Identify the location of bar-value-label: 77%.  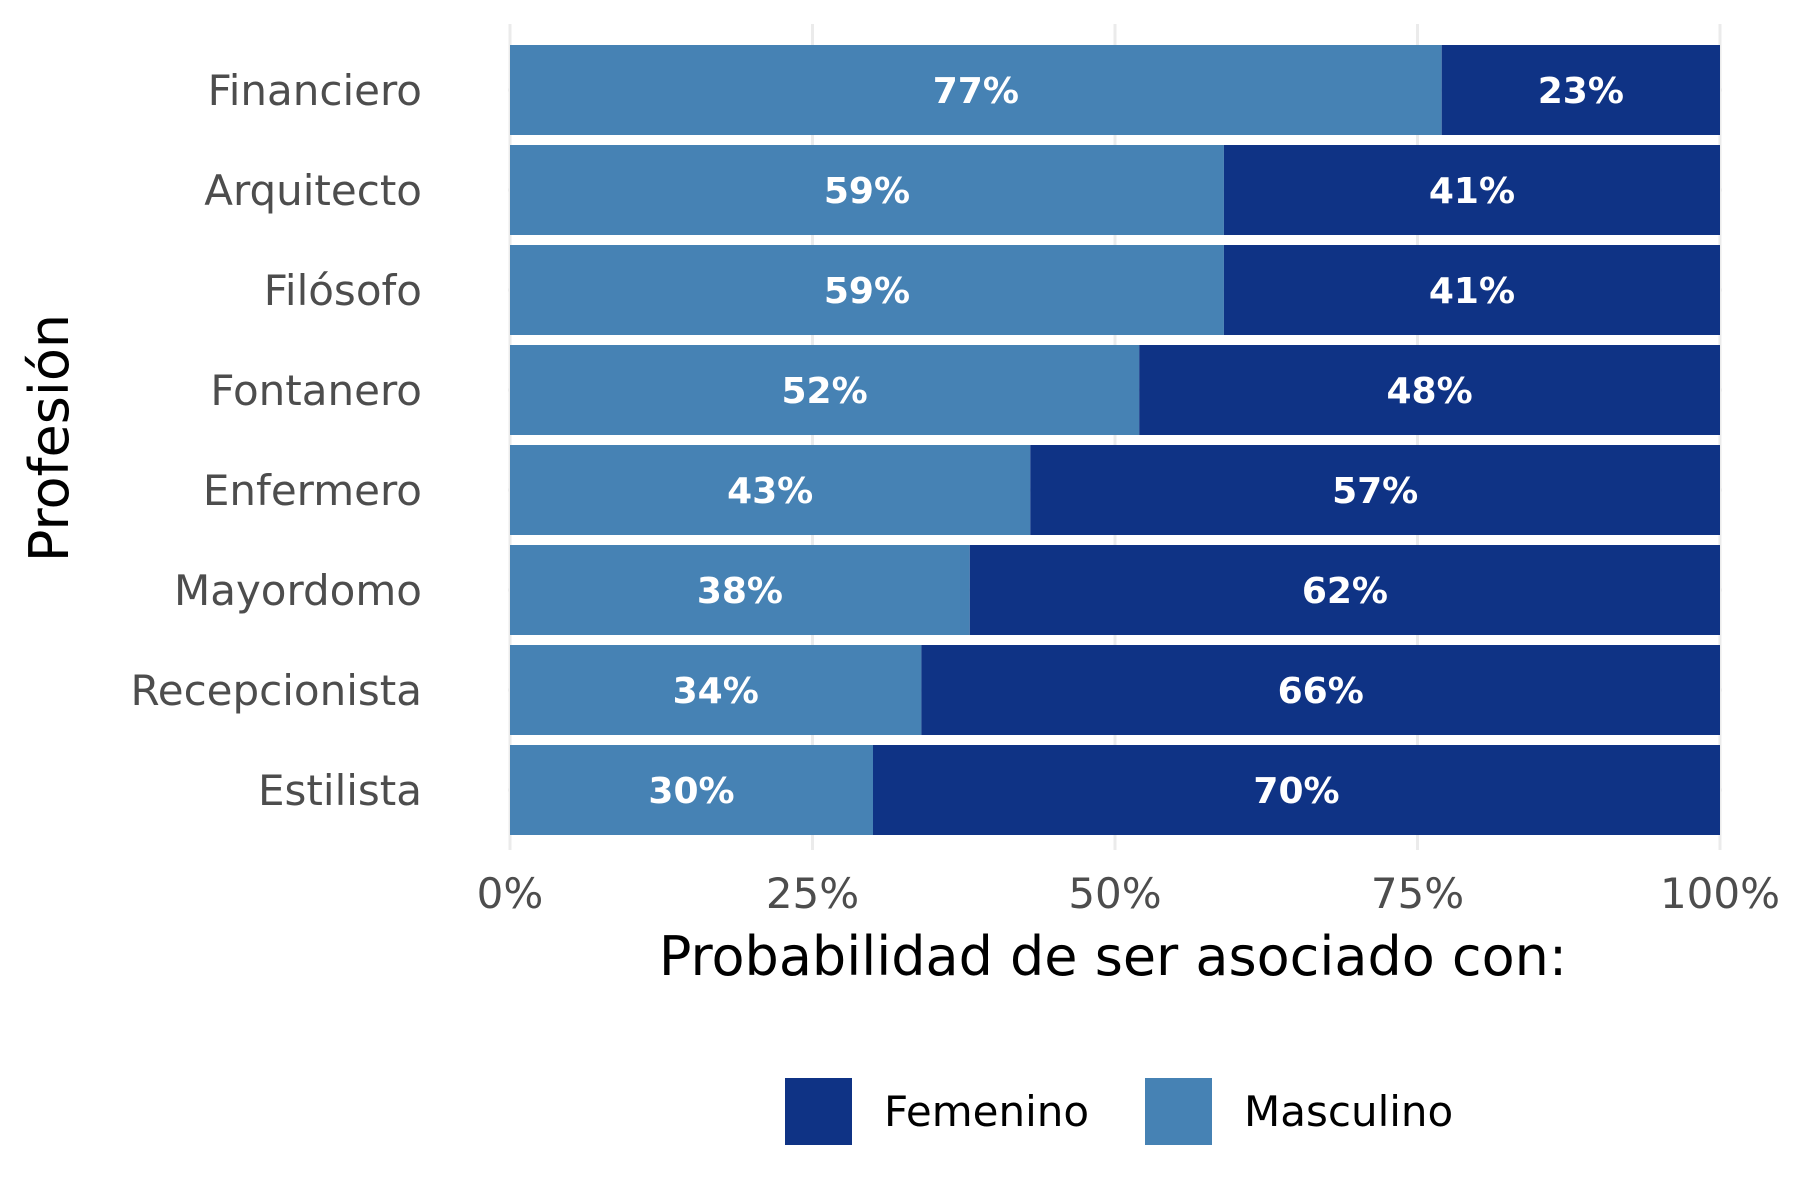
(976, 91).